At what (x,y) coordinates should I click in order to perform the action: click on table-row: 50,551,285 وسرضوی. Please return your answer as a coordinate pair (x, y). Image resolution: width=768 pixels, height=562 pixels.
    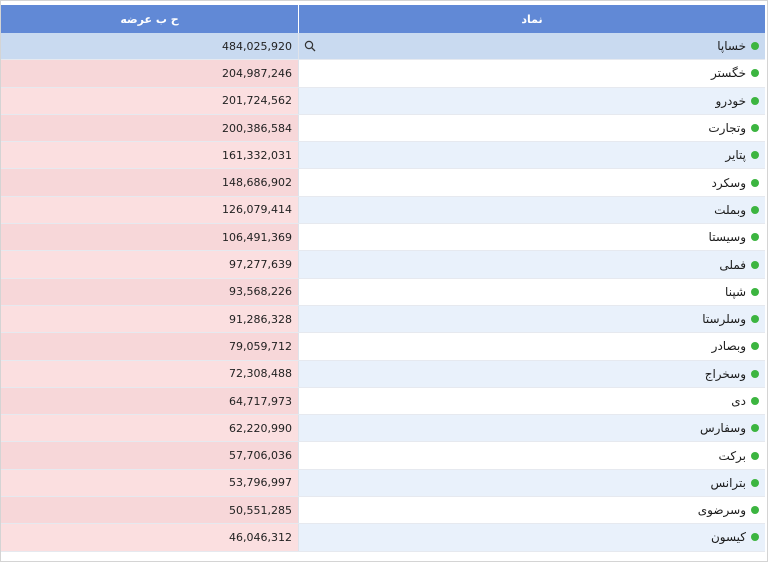
    Looking at the image, I should click on (383, 511).